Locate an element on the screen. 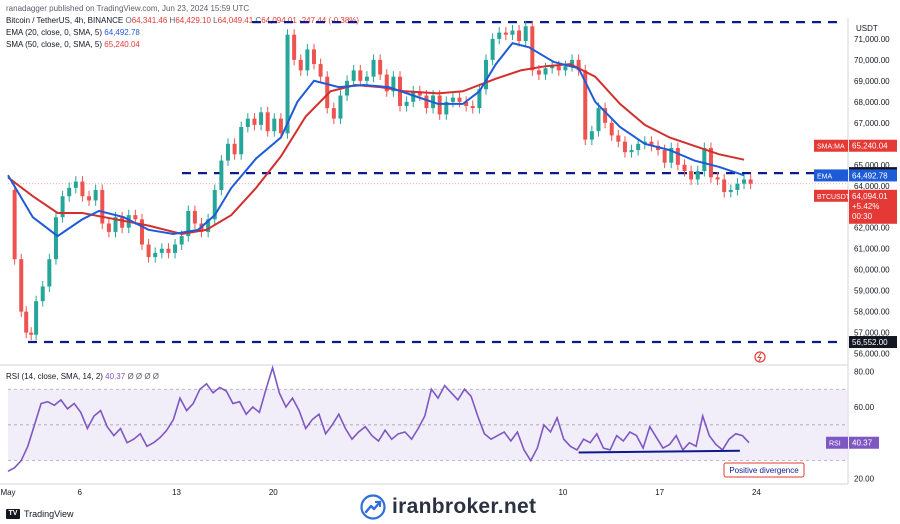 The image size is (900, 524). time-tick-label: 13 is located at coordinates (176, 492).